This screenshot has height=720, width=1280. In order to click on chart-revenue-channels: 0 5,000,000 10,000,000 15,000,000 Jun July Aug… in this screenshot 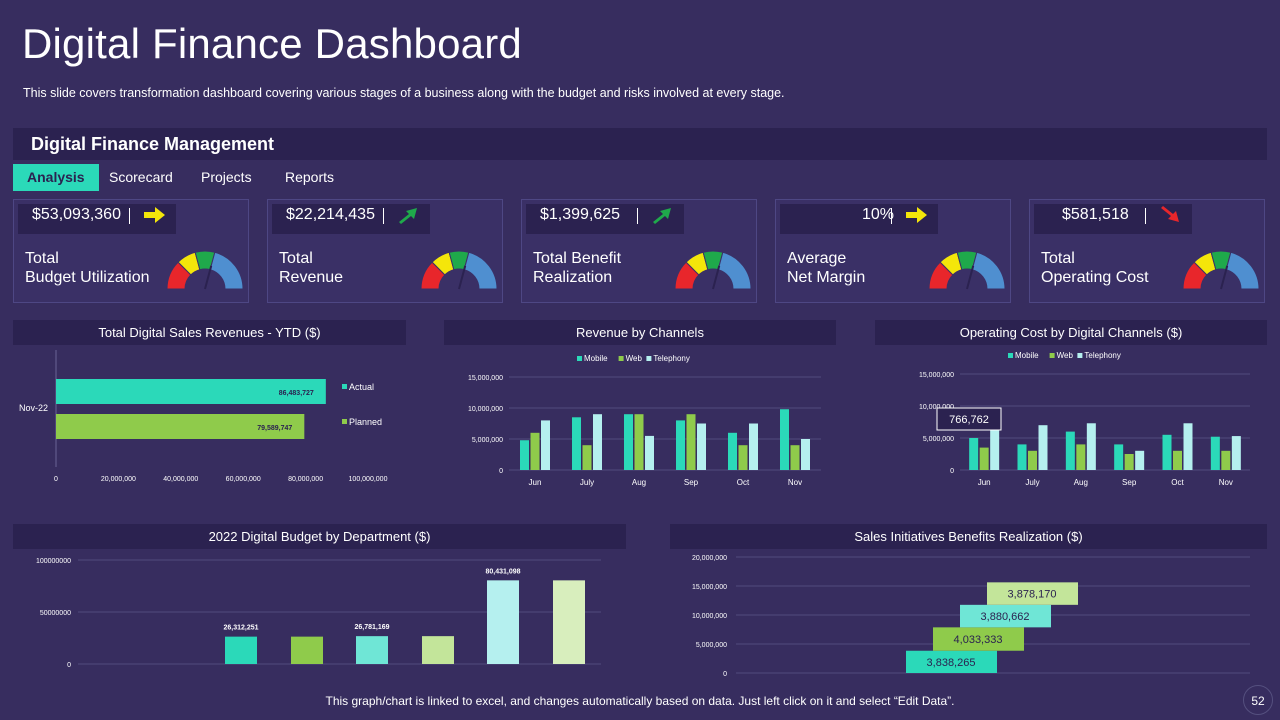, I will do `click(644, 420)`.